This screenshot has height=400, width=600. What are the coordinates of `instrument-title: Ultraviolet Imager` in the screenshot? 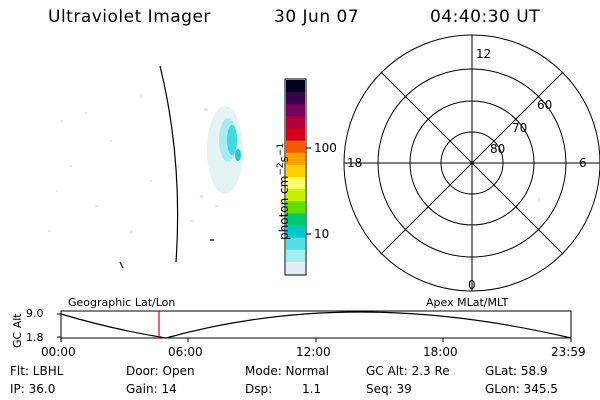 It's located at (129, 17).